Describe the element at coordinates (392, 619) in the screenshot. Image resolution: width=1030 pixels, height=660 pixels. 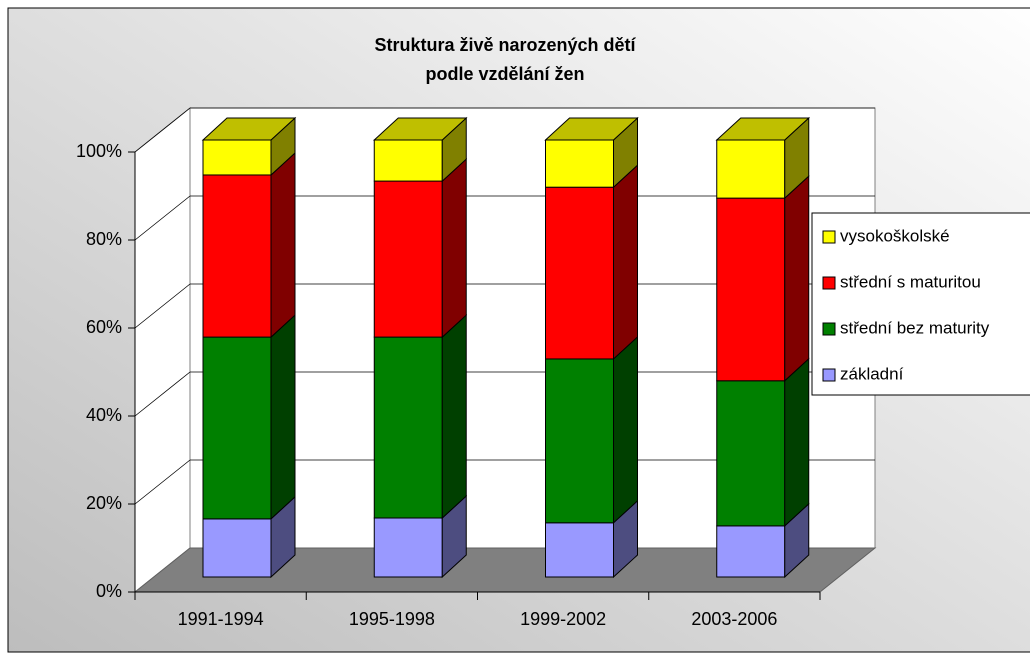
I see `x-tick-label: 1995-1998` at that location.